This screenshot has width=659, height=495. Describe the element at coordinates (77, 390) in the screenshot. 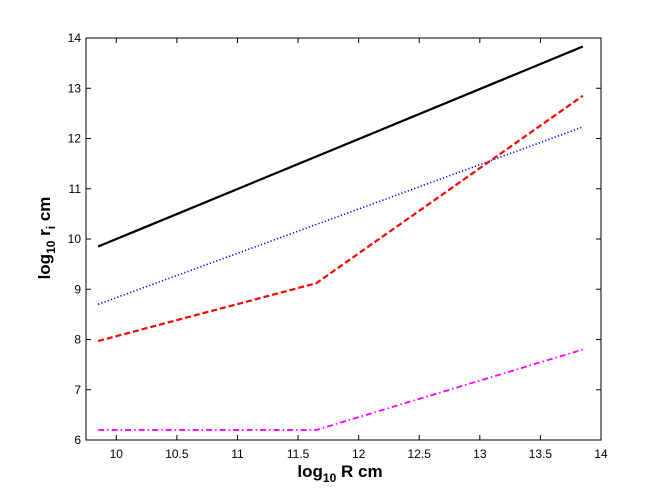

I see `y-tick-label: 7` at that location.